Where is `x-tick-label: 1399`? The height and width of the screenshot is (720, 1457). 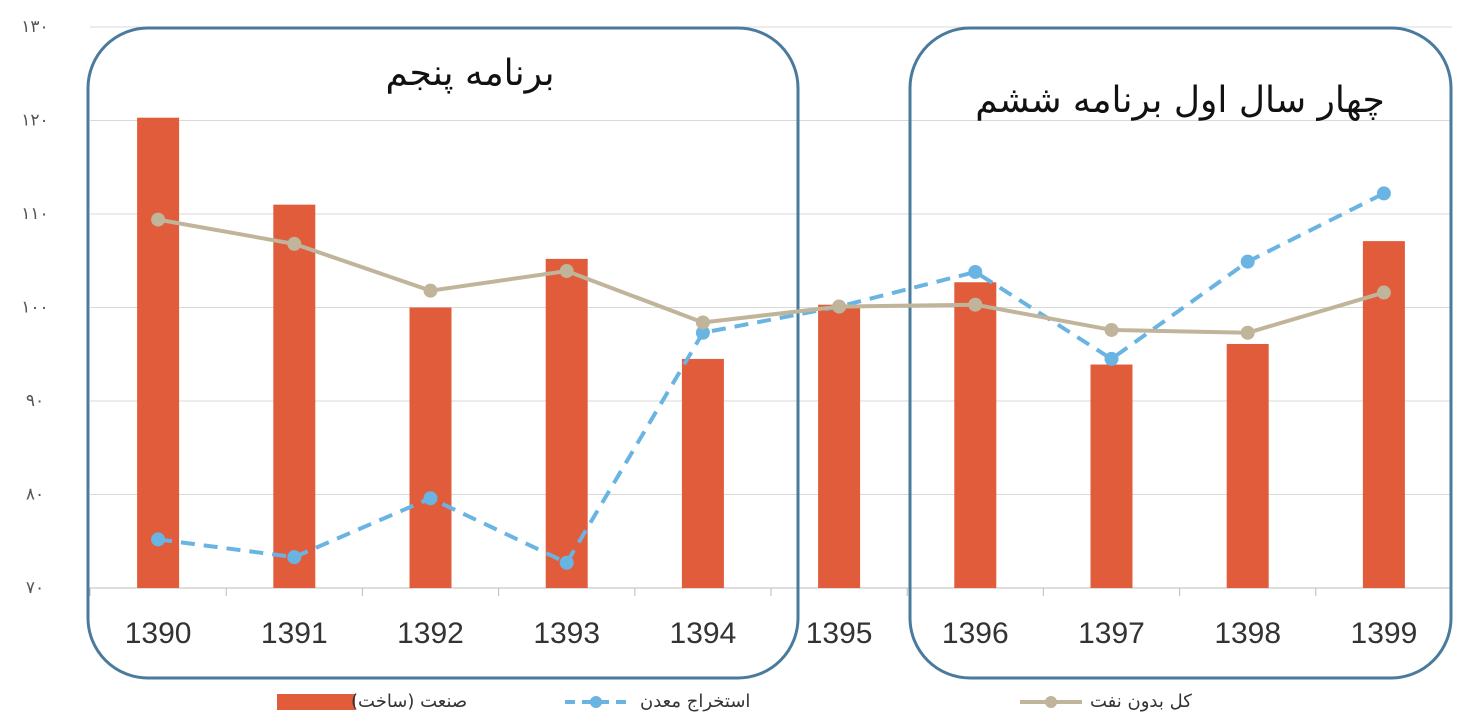 x-tick-label: 1399 is located at coordinates (1384, 633).